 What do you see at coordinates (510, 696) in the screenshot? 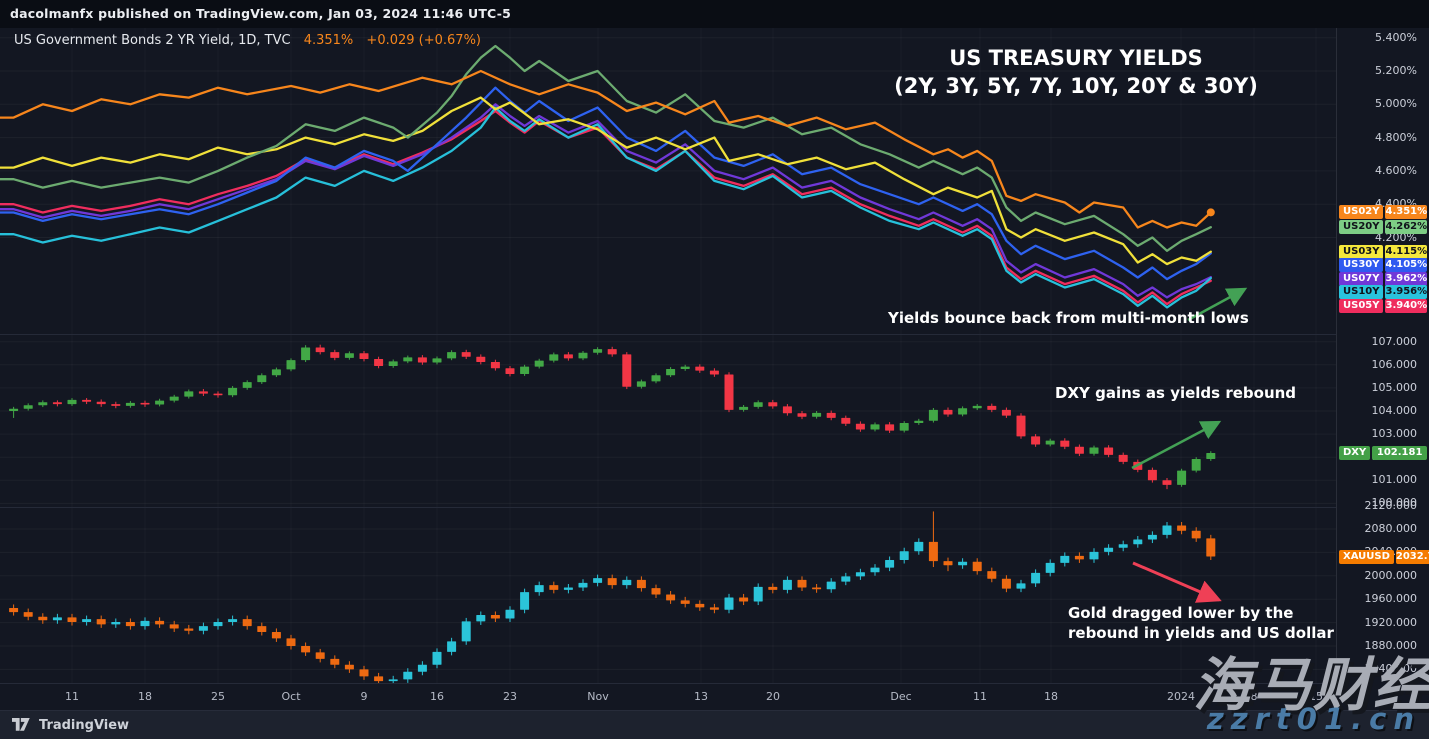
I see `time-label: 23` at bounding box center [510, 696].